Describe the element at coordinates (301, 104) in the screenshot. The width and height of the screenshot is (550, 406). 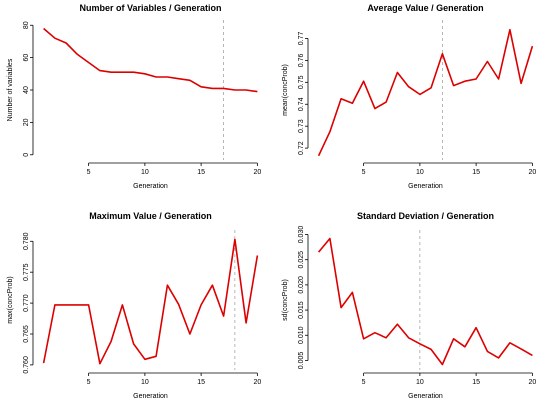
I see `y-tick-label: 0.74` at that location.